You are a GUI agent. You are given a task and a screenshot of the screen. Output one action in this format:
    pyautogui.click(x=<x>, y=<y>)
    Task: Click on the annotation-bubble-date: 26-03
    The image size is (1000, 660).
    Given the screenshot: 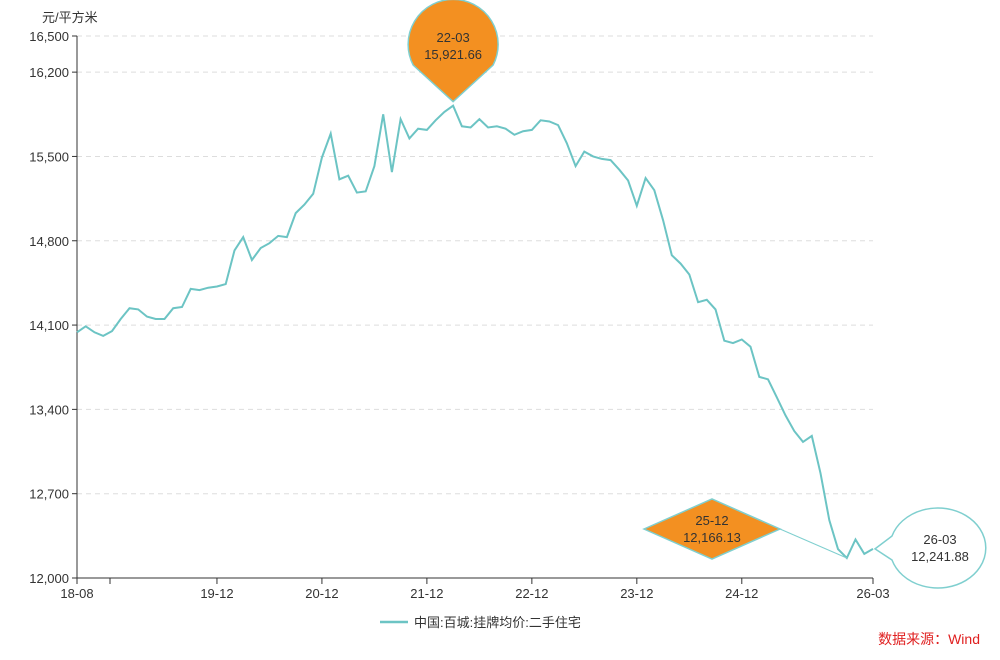 What is the action you would take?
    pyautogui.click(x=939, y=539)
    